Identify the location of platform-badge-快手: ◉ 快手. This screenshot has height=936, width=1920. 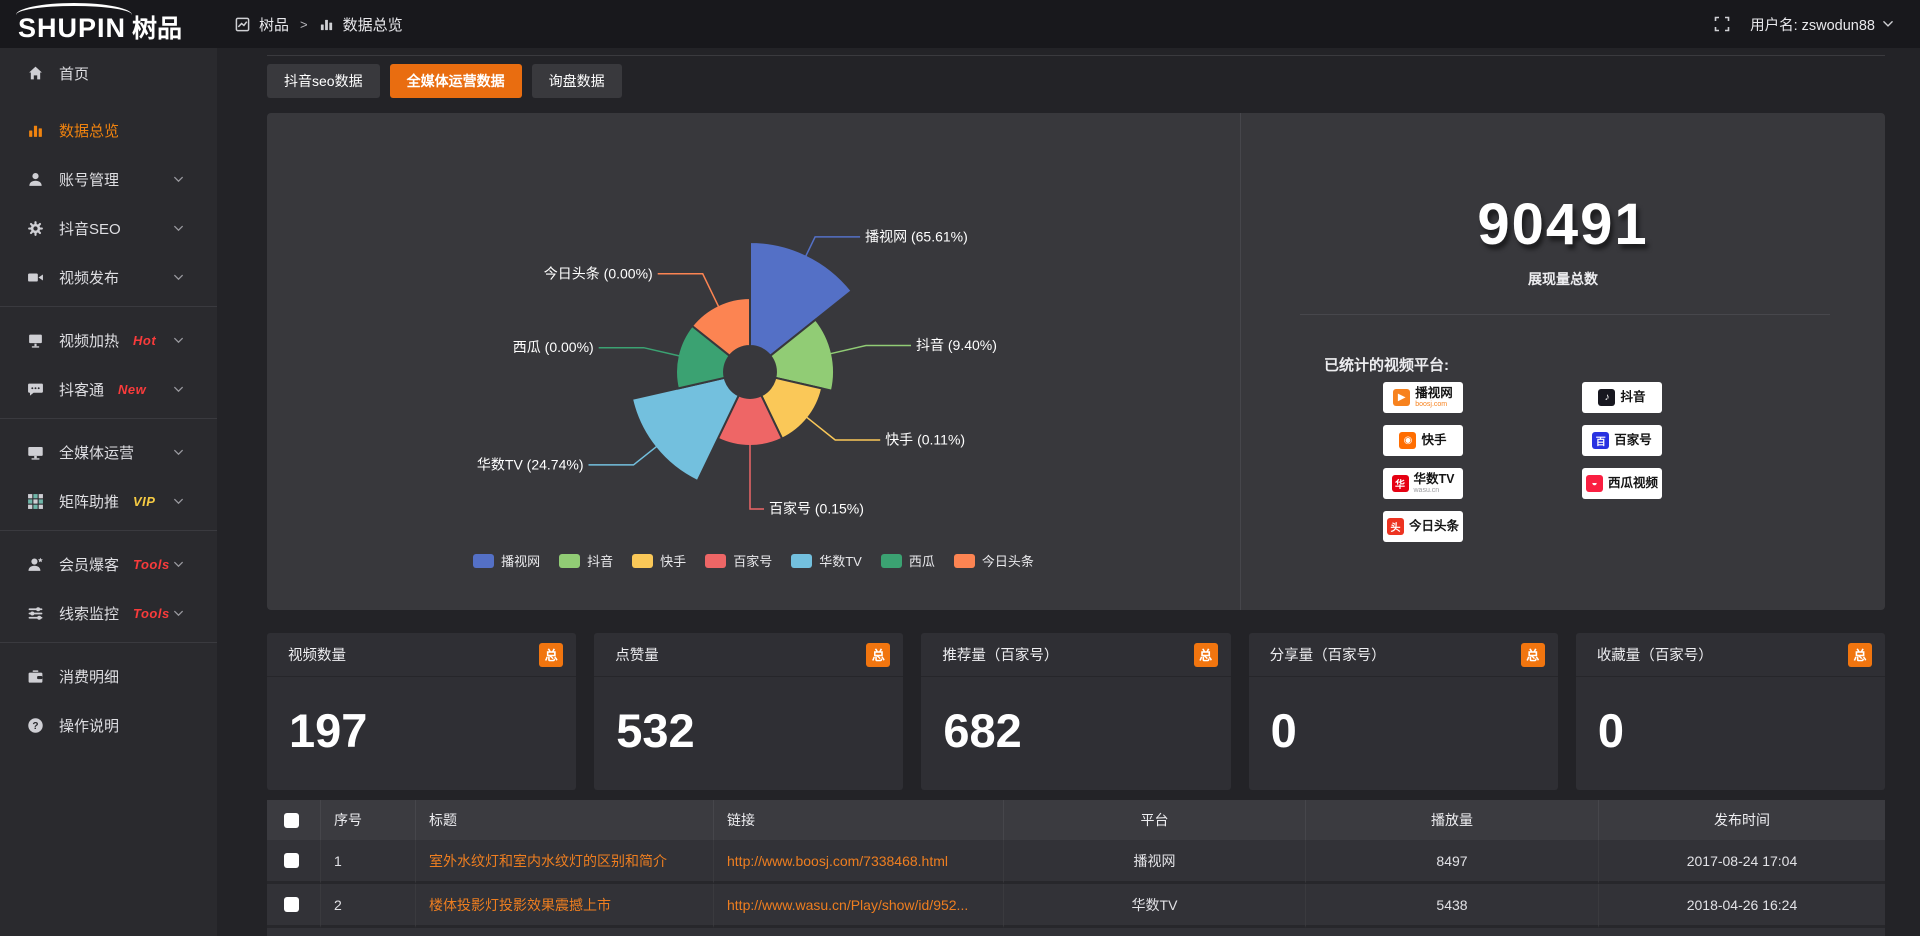
(1423, 440).